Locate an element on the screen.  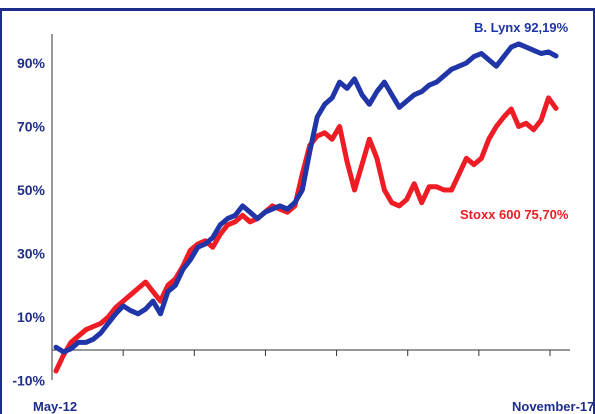
series-label-lynx: B. Lynx 92,19% is located at coordinates (521, 27).